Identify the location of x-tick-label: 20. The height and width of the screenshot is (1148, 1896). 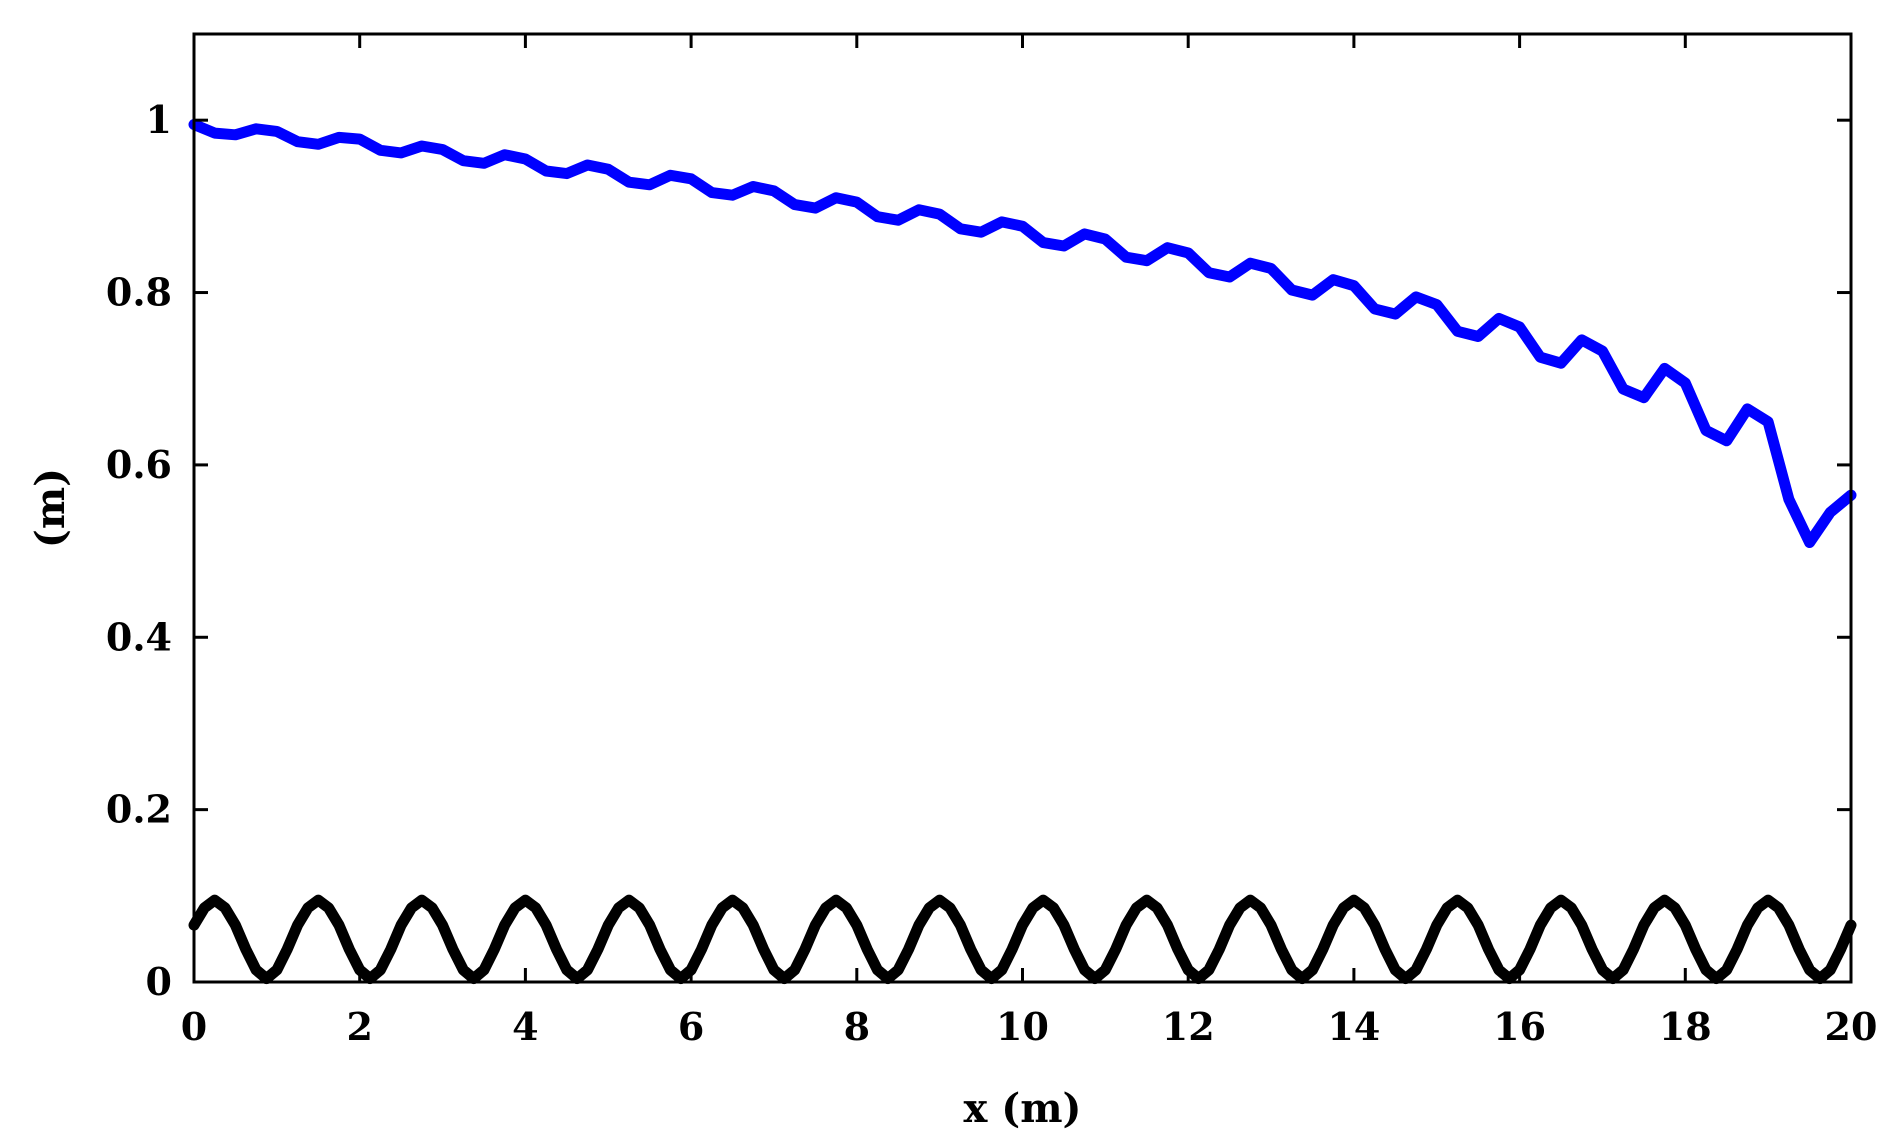
(1851, 1026).